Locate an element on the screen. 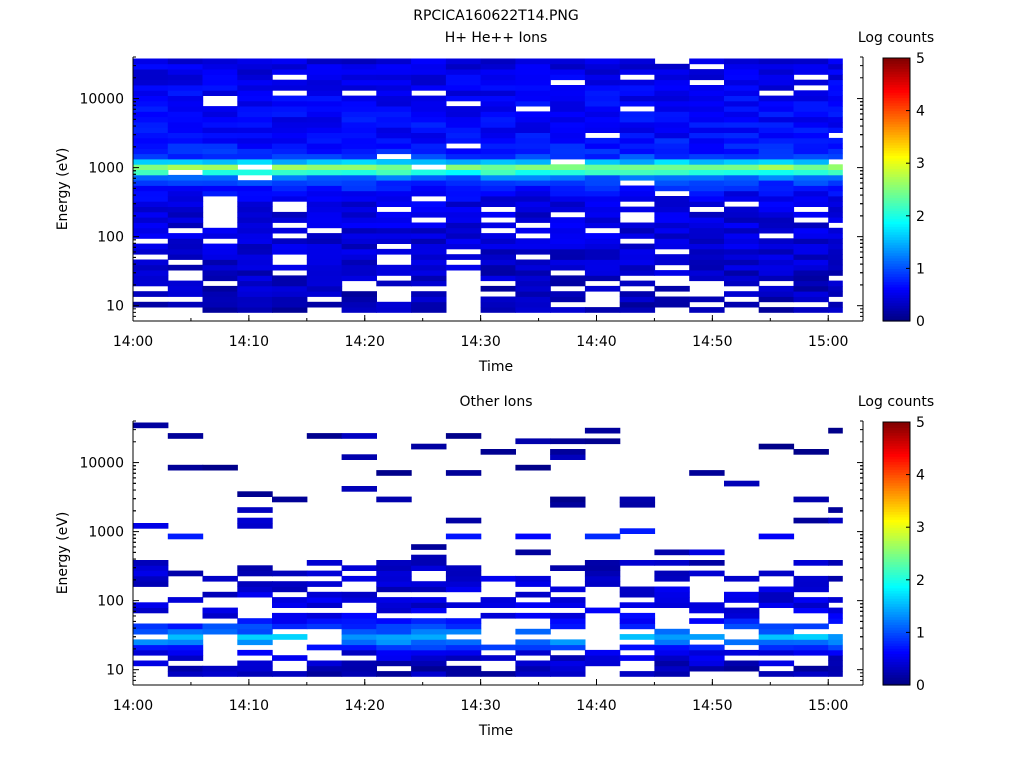 Image resolution: width=1024 pixels, height=768 pixels. y-tick-label: 10000 is located at coordinates (101, 464).